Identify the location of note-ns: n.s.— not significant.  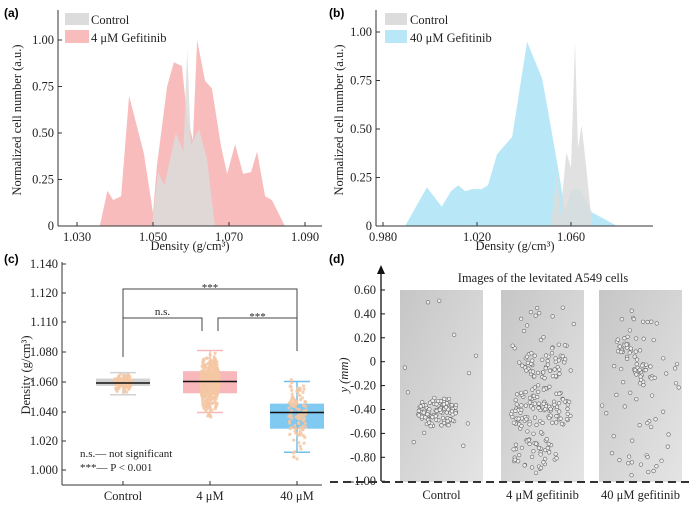
(126, 454).